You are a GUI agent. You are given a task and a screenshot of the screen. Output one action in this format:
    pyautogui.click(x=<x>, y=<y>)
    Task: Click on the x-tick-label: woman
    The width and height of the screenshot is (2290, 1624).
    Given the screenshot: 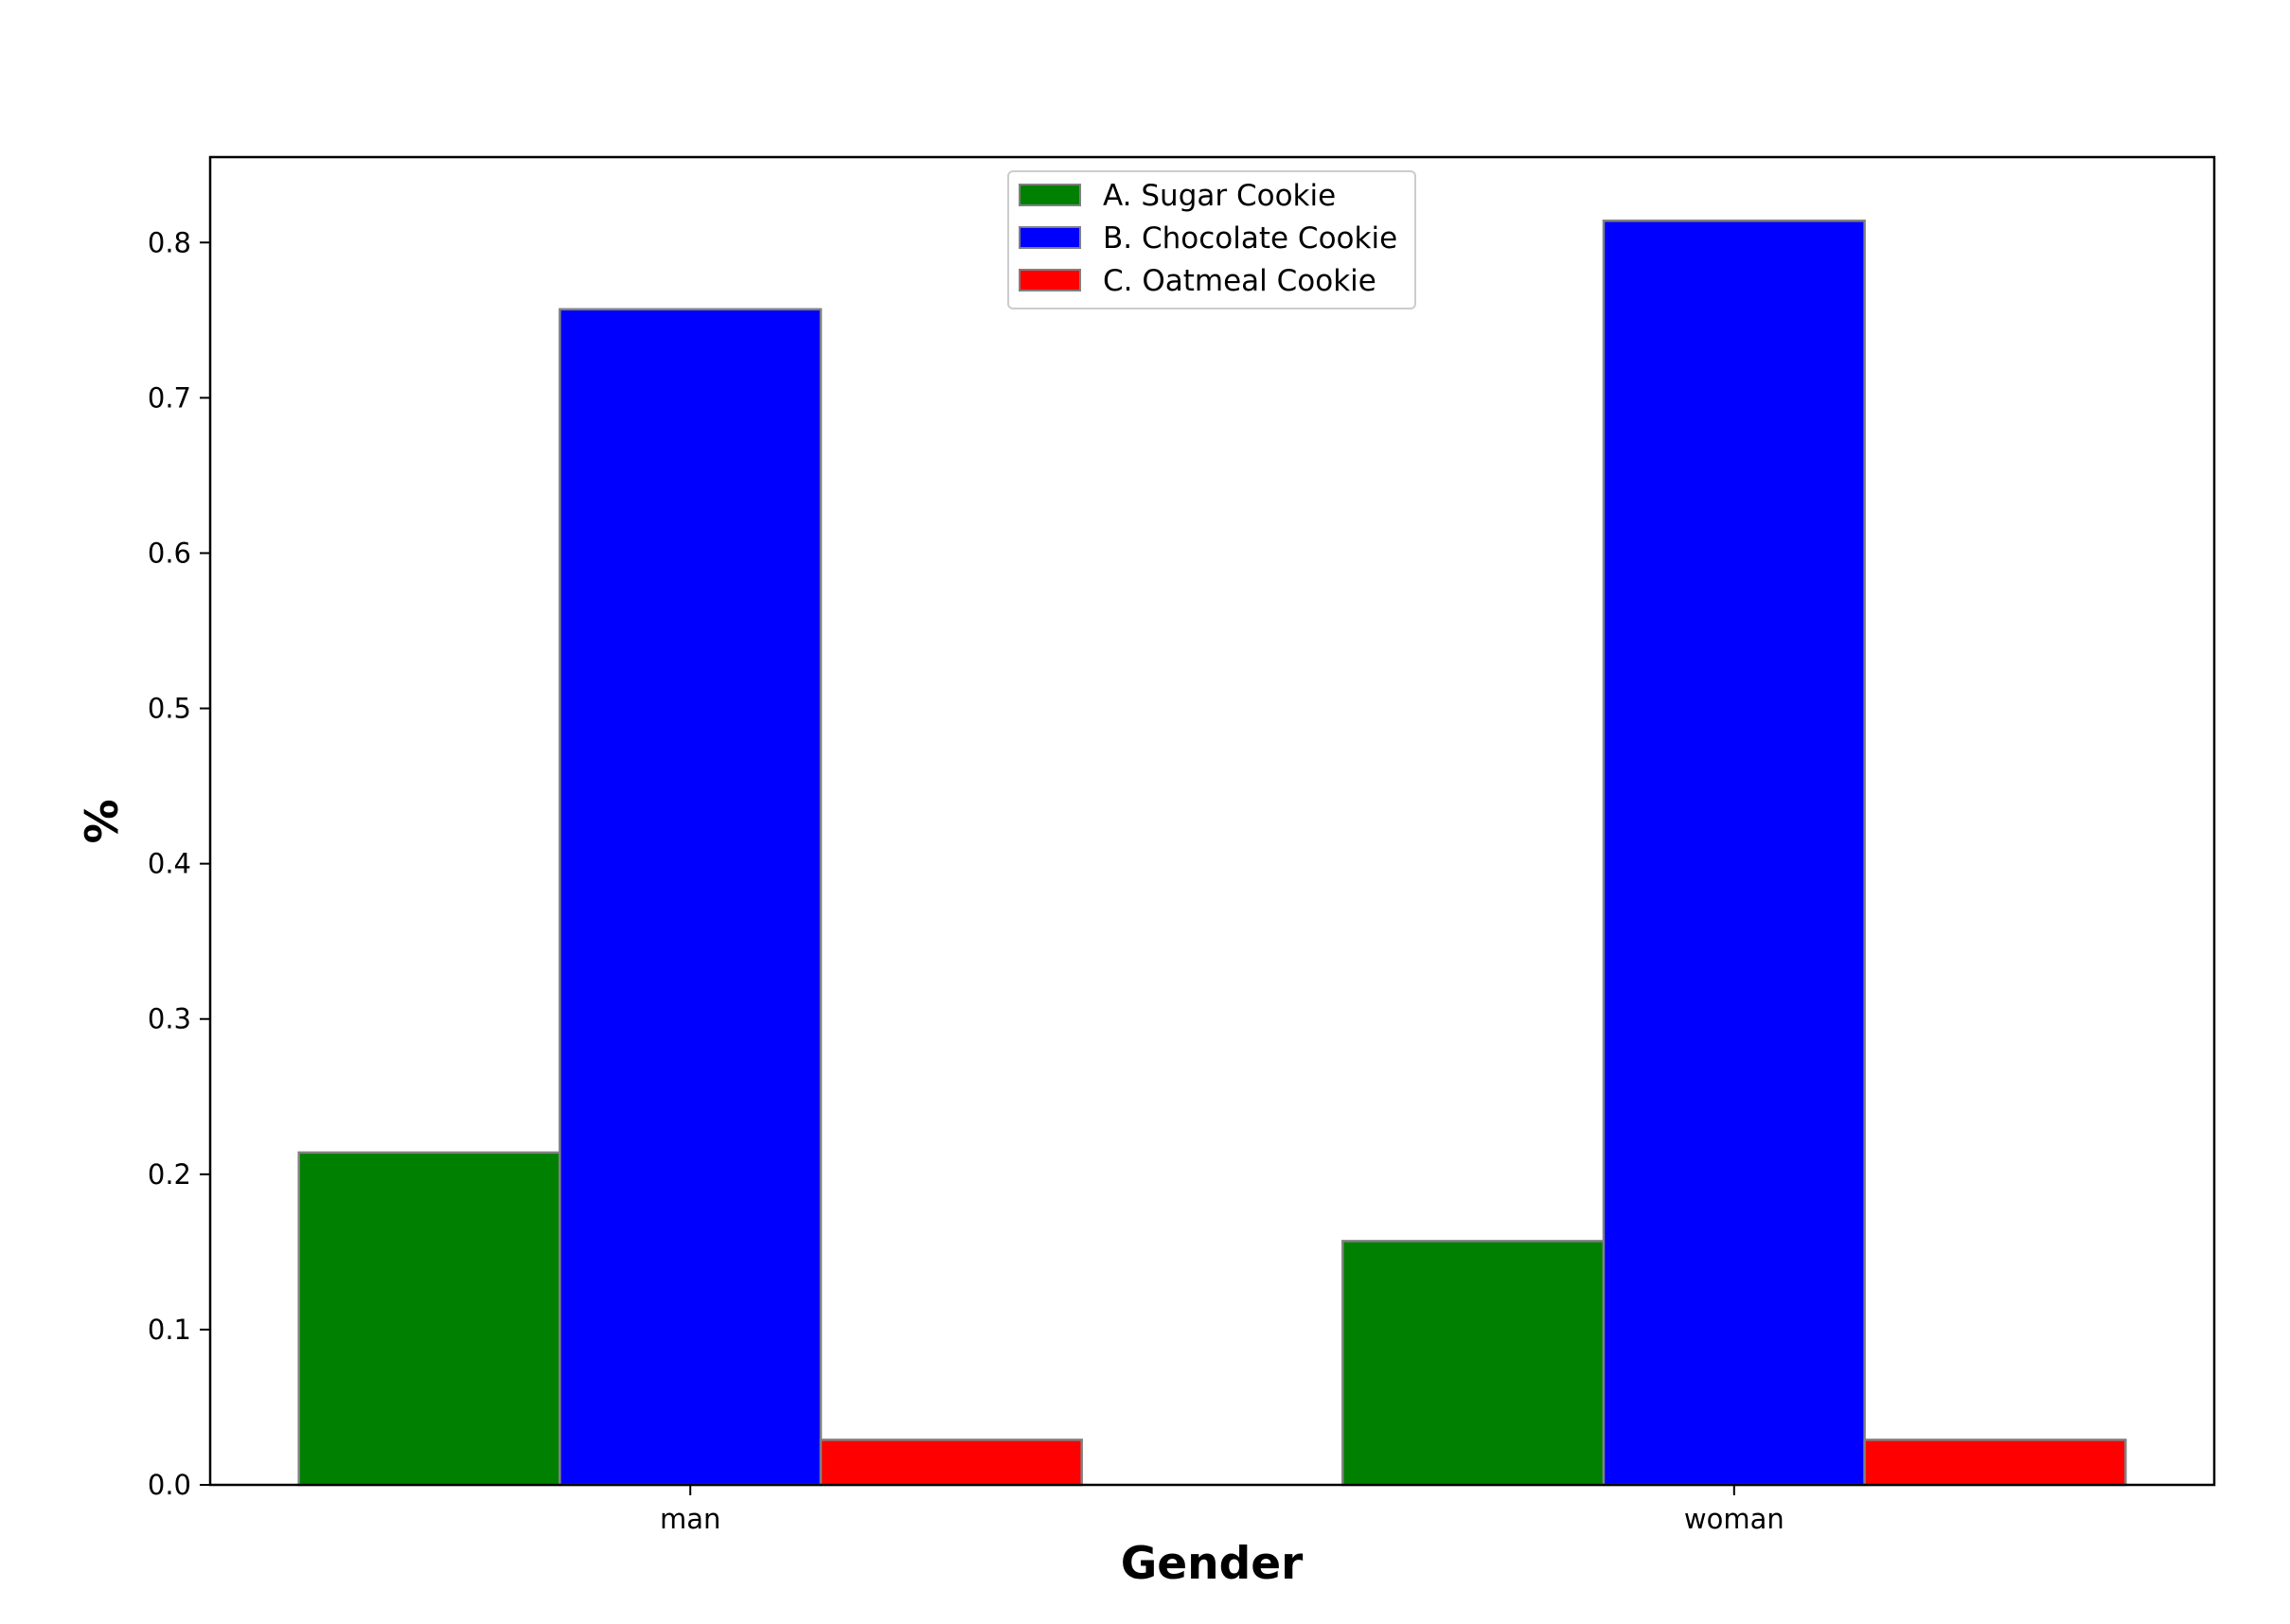 What is the action you would take?
    pyautogui.click(x=1734, y=1519)
    